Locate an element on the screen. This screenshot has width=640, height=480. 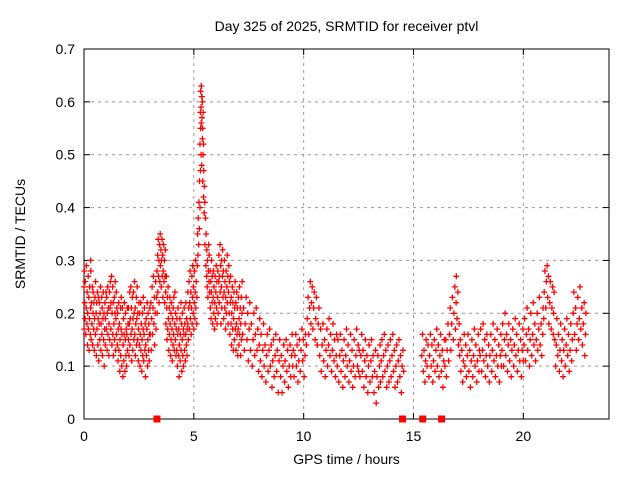
x-axis-label: GPS time / hours is located at coordinates (346, 459).